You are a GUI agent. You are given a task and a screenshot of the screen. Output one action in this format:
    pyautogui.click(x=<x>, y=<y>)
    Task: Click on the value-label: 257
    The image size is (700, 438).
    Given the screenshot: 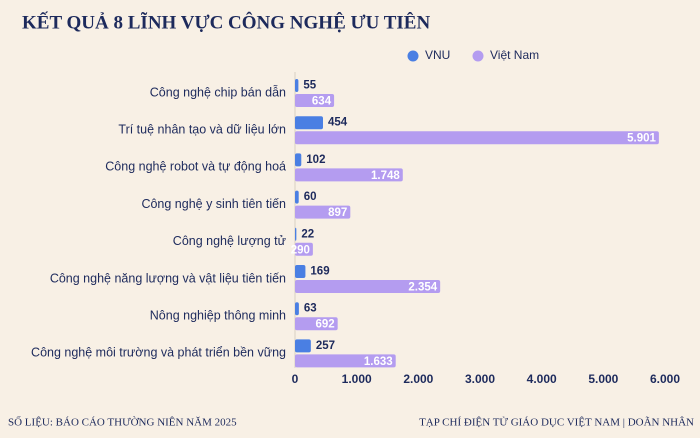 What is the action you would take?
    pyautogui.click(x=325, y=346)
    